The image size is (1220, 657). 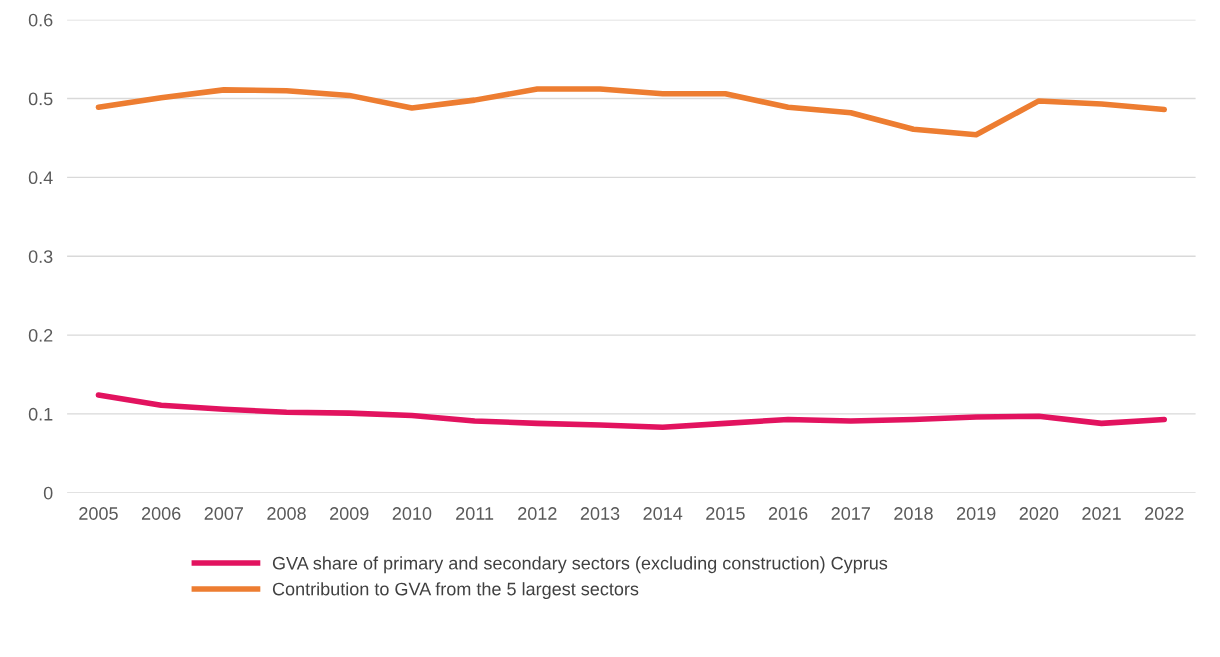 I want to click on x-tick-label: 2020, so click(x=1039, y=513).